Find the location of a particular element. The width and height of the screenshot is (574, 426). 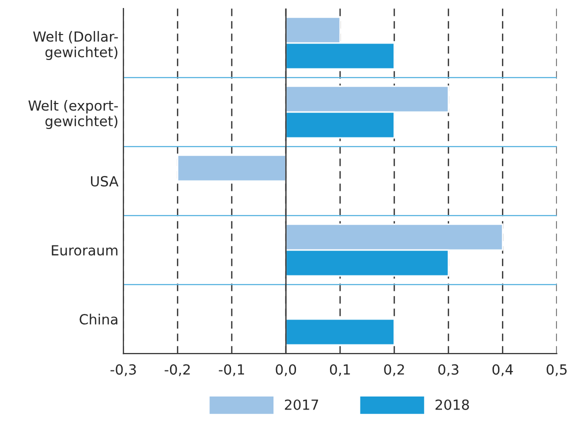

y-tick-label: Euroraum is located at coordinates (85, 250).